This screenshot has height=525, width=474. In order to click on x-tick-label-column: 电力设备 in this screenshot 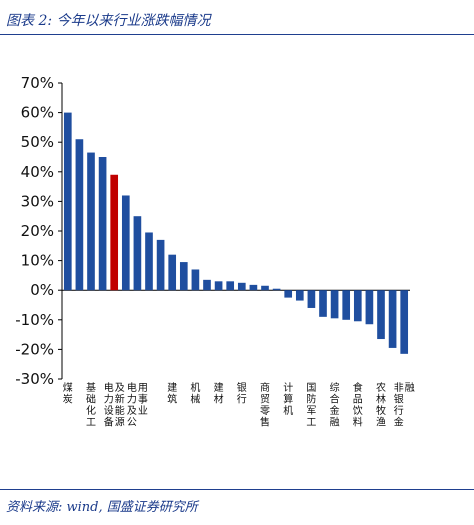, I will do `click(109, 405)`.